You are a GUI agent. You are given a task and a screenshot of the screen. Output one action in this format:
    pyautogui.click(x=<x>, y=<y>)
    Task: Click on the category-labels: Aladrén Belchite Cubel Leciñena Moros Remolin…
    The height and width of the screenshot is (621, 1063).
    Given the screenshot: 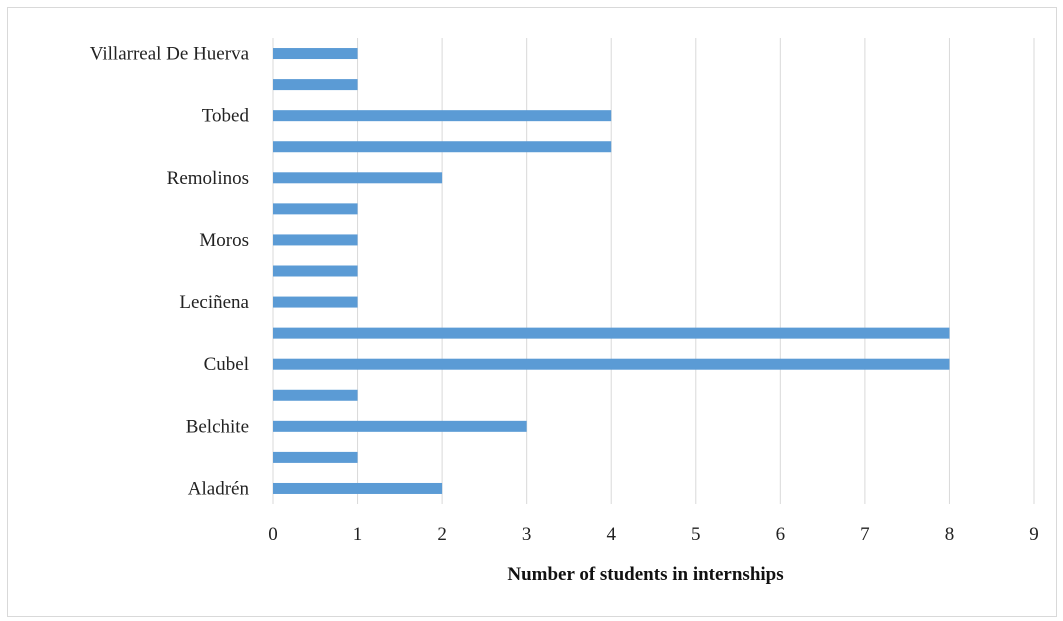 What is the action you would take?
    pyautogui.click(x=170, y=272)
    